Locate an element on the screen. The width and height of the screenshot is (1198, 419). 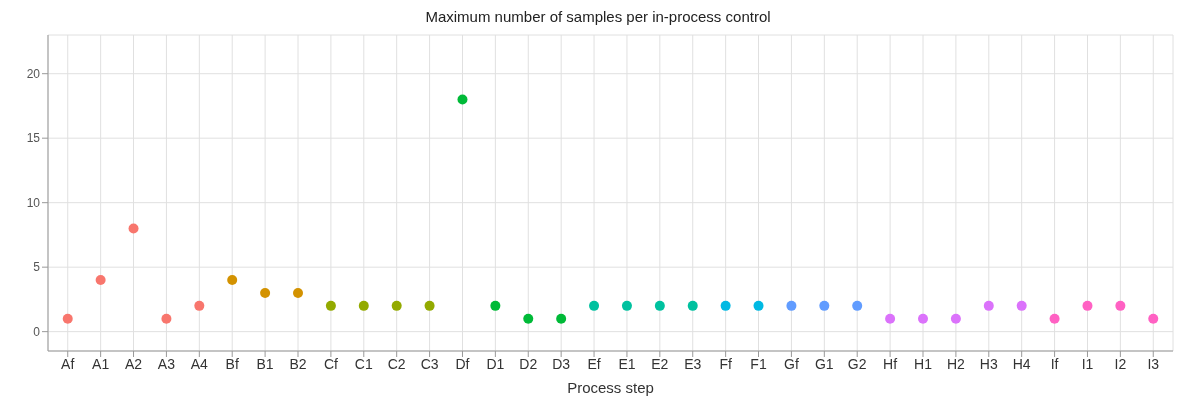
x-tick-label: If is located at coordinates (1054, 363).